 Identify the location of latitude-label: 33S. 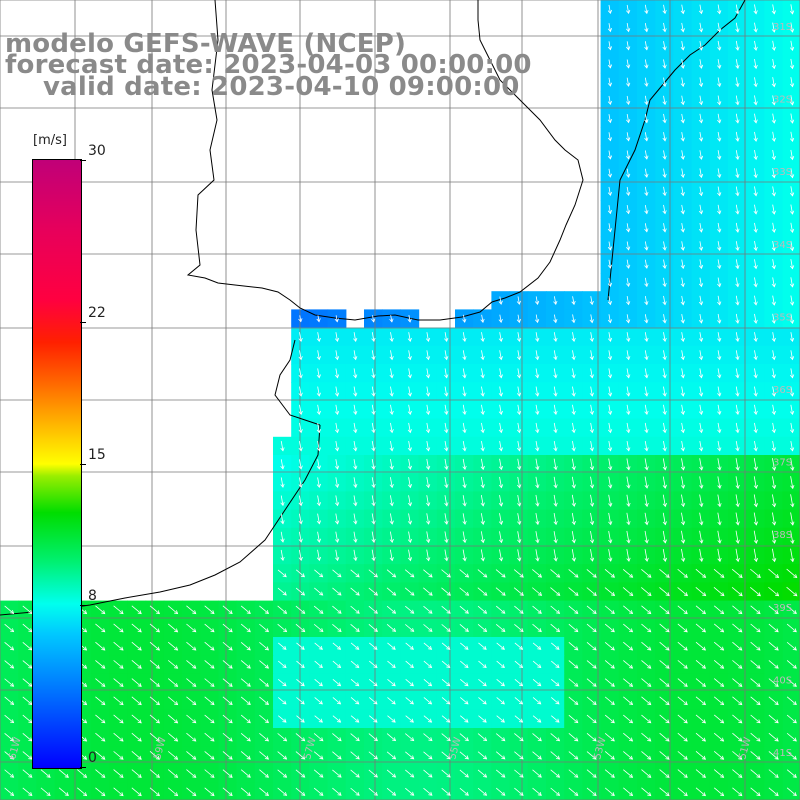
(782, 172).